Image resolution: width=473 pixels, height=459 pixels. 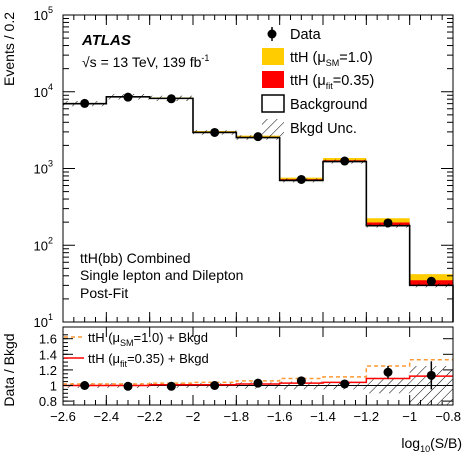 I want to click on legend-bkgd-unc-swatch, so click(x=273, y=127).